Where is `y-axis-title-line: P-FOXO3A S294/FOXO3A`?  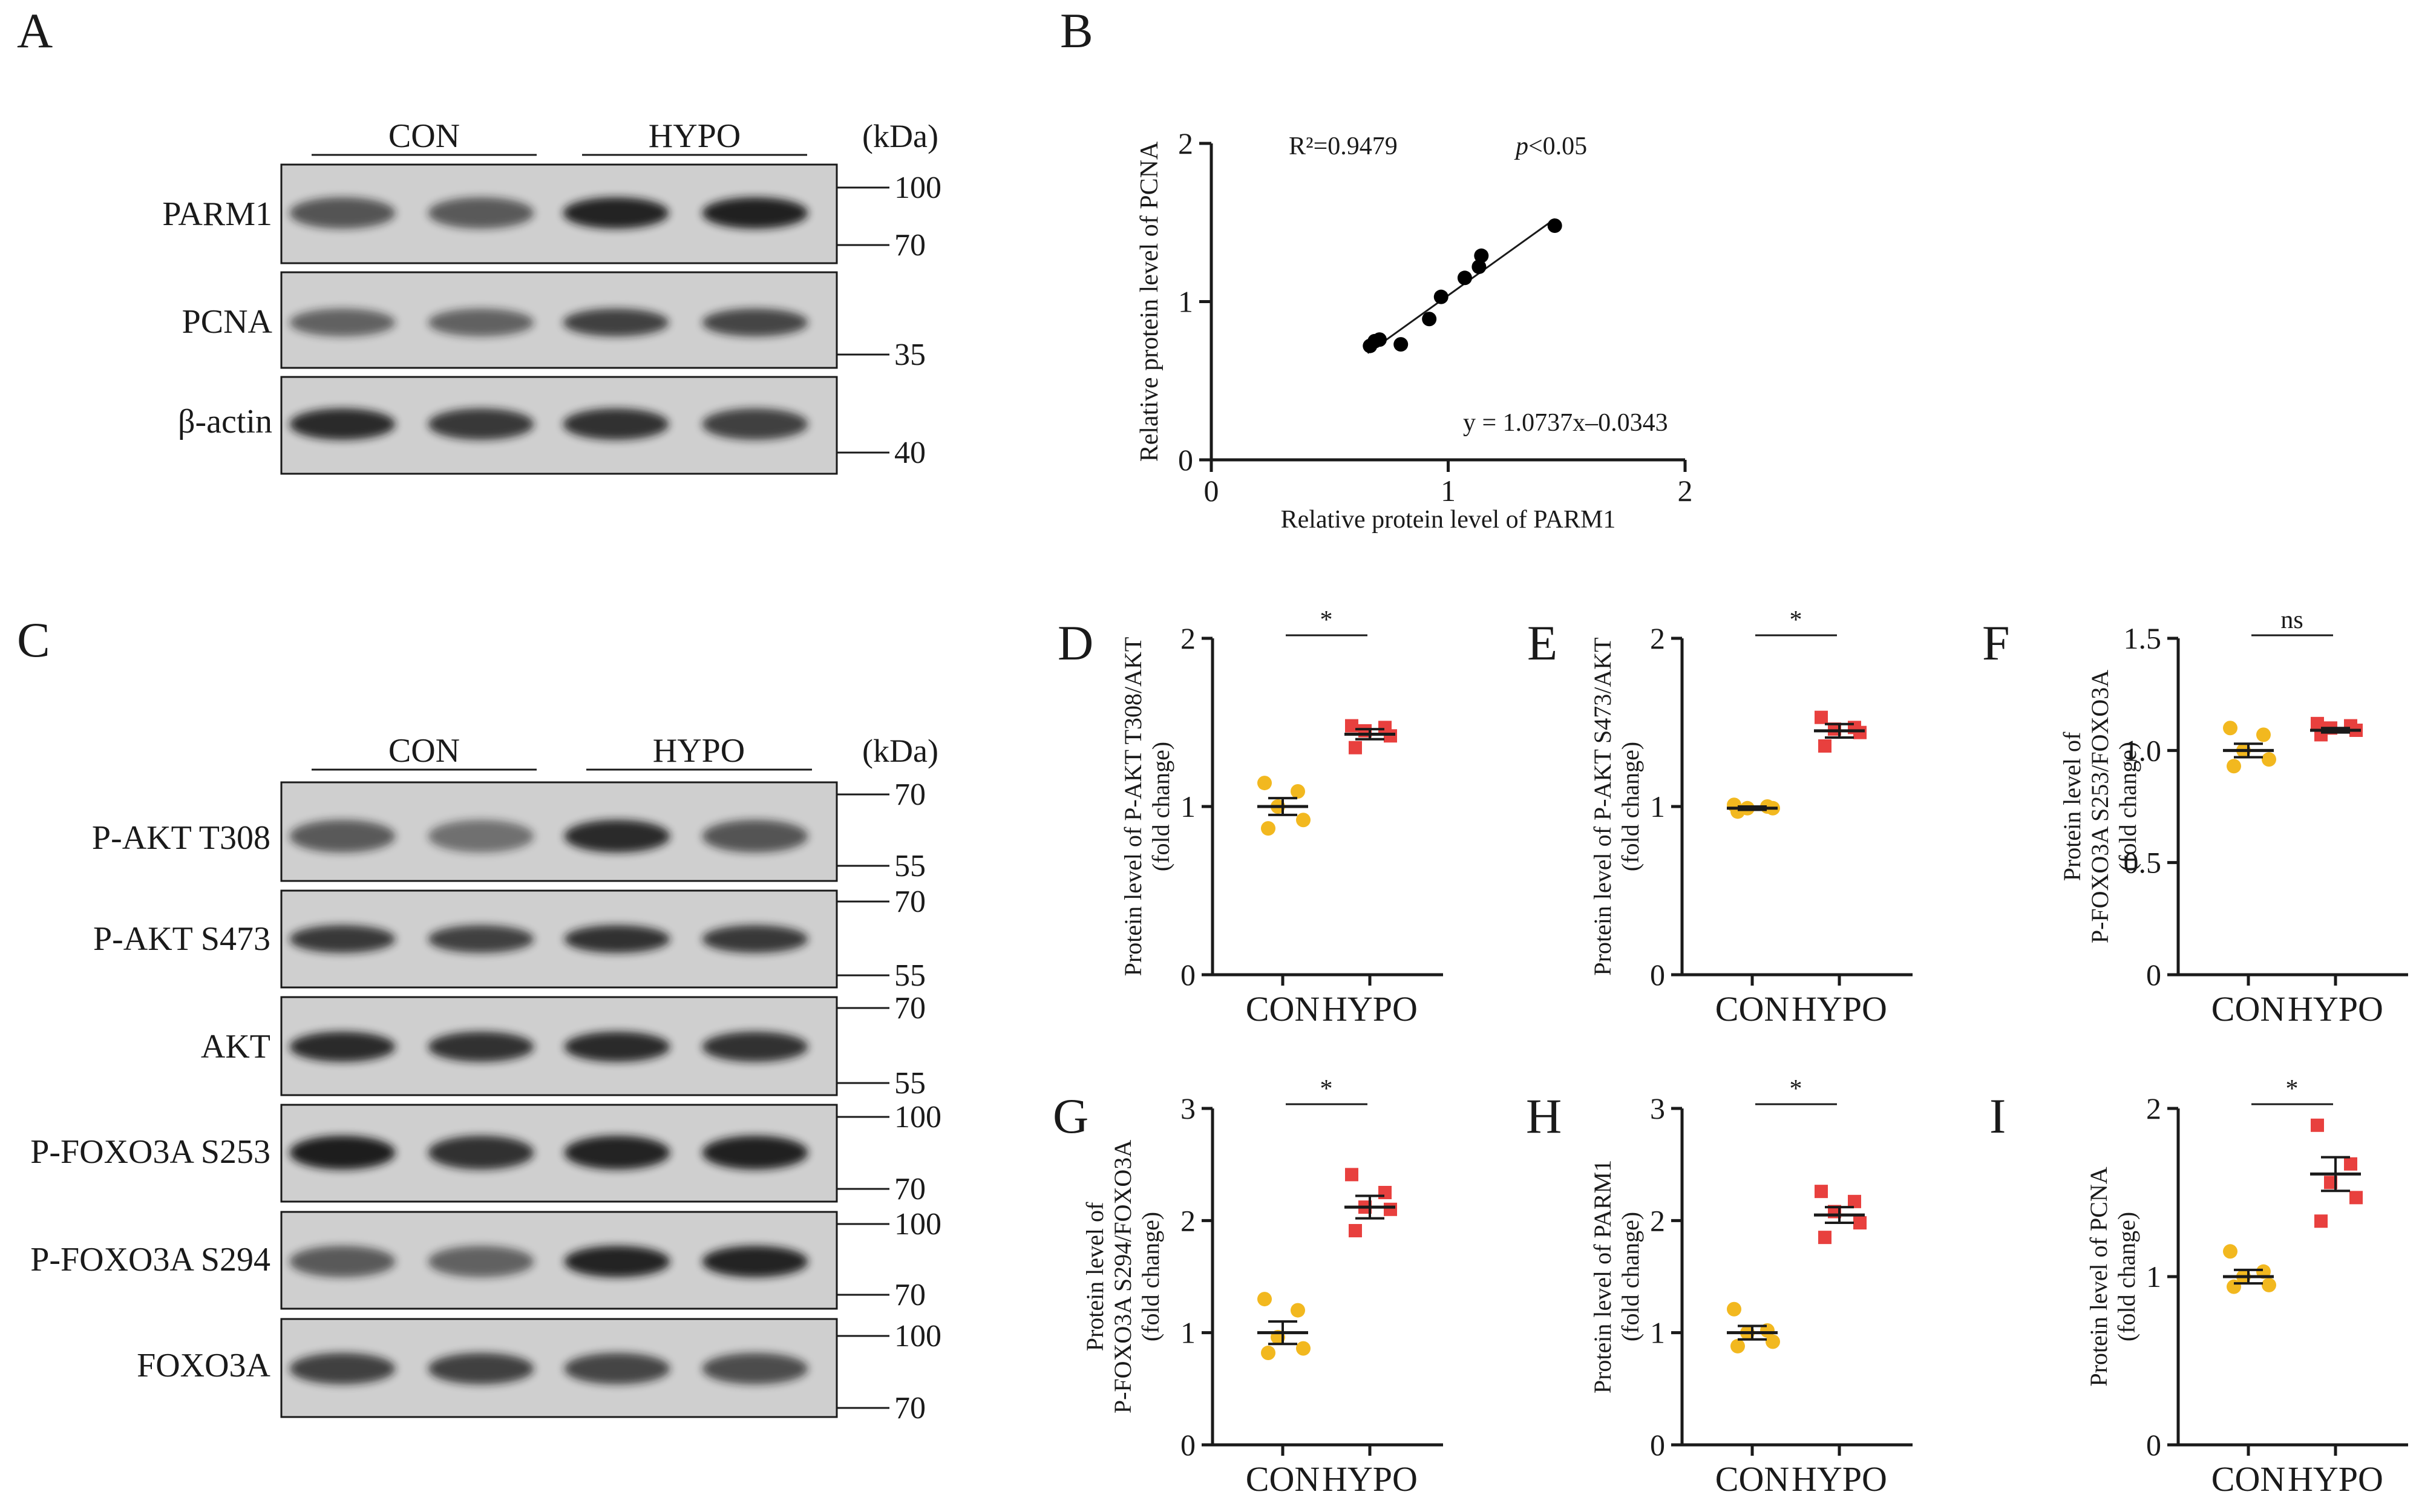 y-axis-title-line: P-FOXO3A S294/FOXO3A is located at coordinates (1122, 1276).